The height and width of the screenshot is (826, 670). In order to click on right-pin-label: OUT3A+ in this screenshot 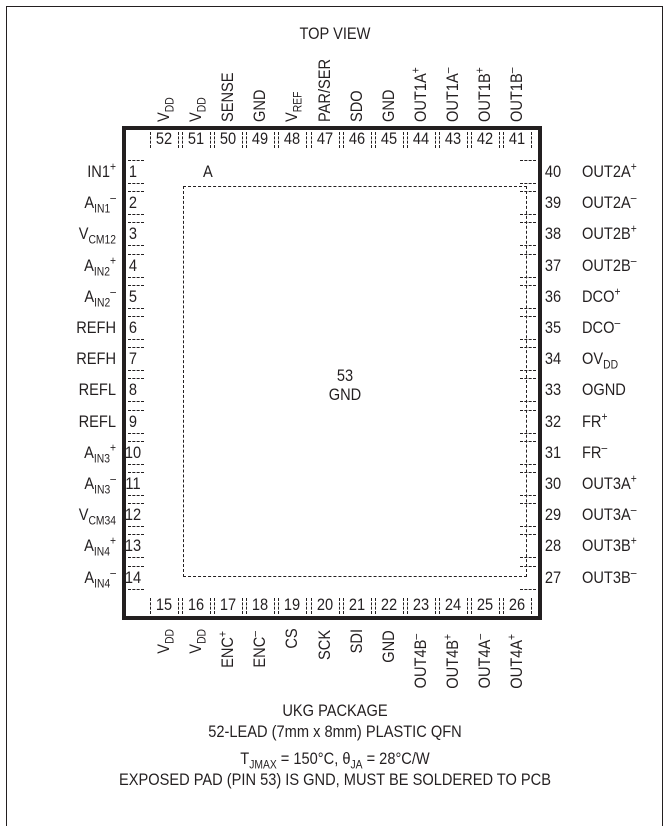, I will do `click(609, 482)`.